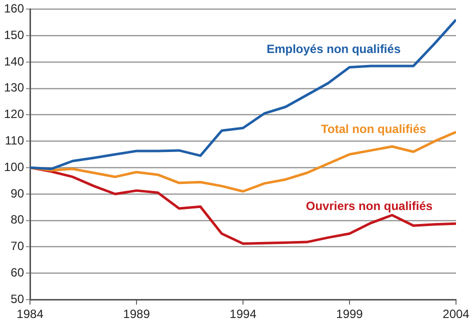  What do you see at coordinates (14, 87) in the screenshot?
I see `y-tick-label: 130` at bounding box center [14, 87].